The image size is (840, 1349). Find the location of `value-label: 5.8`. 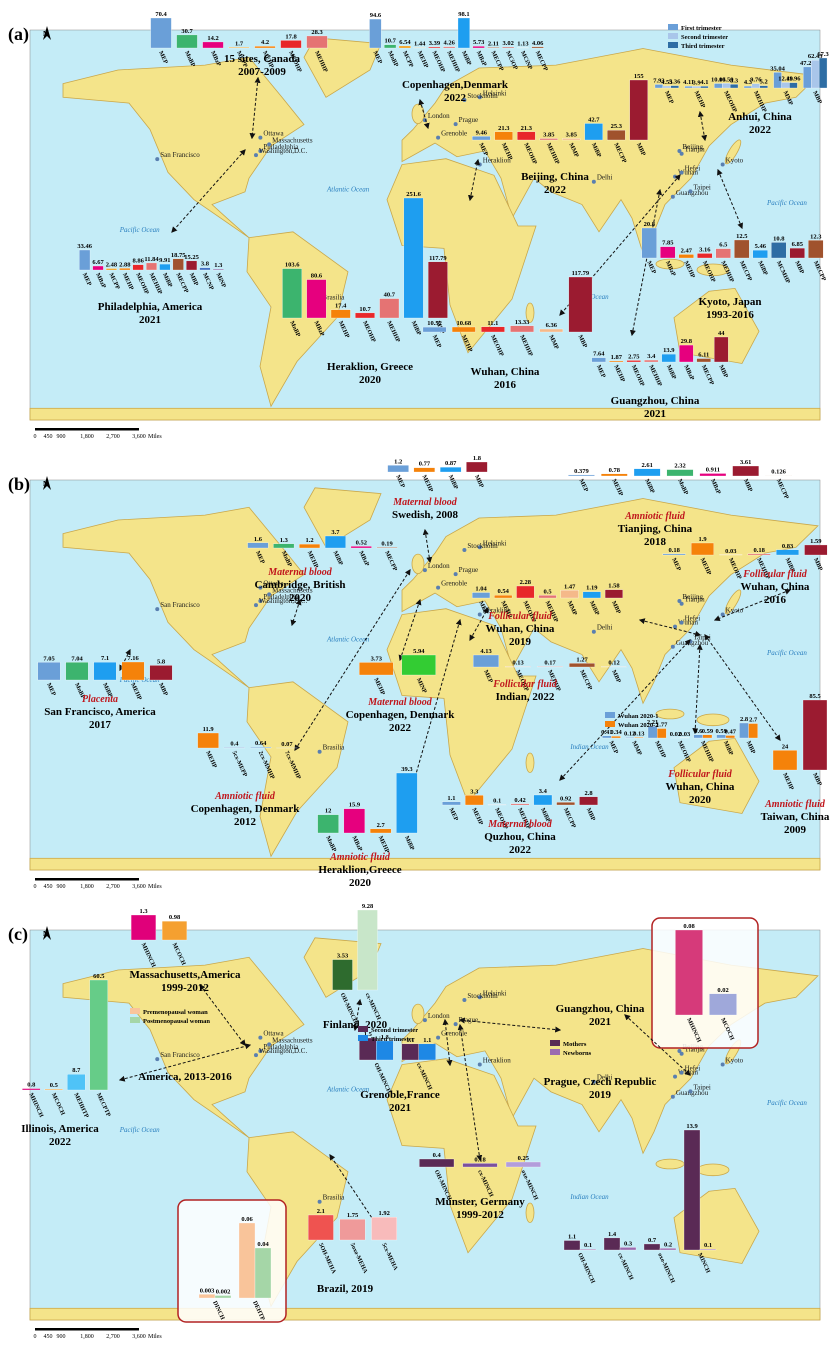

value-label: 5.8 is located at coordinates (161, 661).